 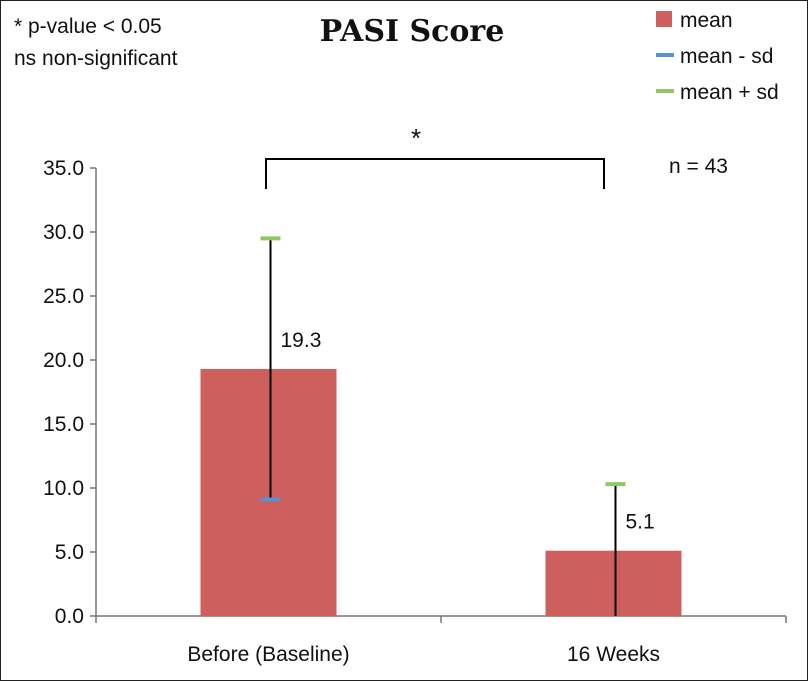 I want to click on y-tick-label: 25.0, so click(x=63, y=296).